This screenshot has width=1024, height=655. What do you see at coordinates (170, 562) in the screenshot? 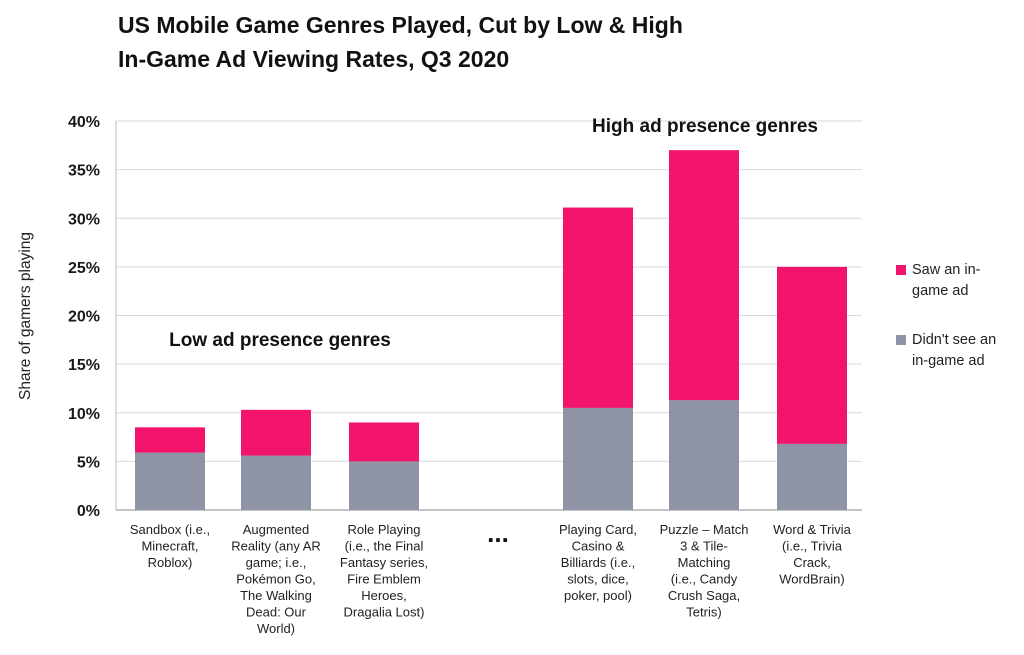
I see `x-tick-label-line: Roblox)` at bounding box center [170, 562].